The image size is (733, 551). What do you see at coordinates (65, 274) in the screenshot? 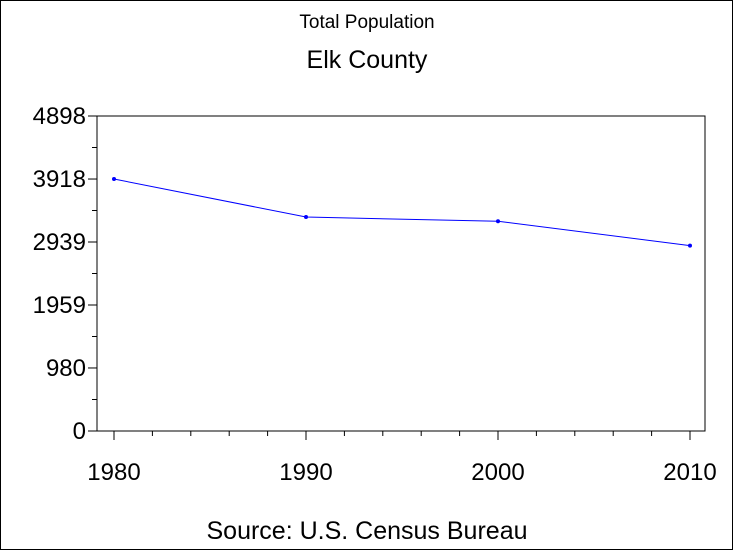
I see `y-axis: 0 980 1959 2939 3918 4898` at bounding box center [65, 274].